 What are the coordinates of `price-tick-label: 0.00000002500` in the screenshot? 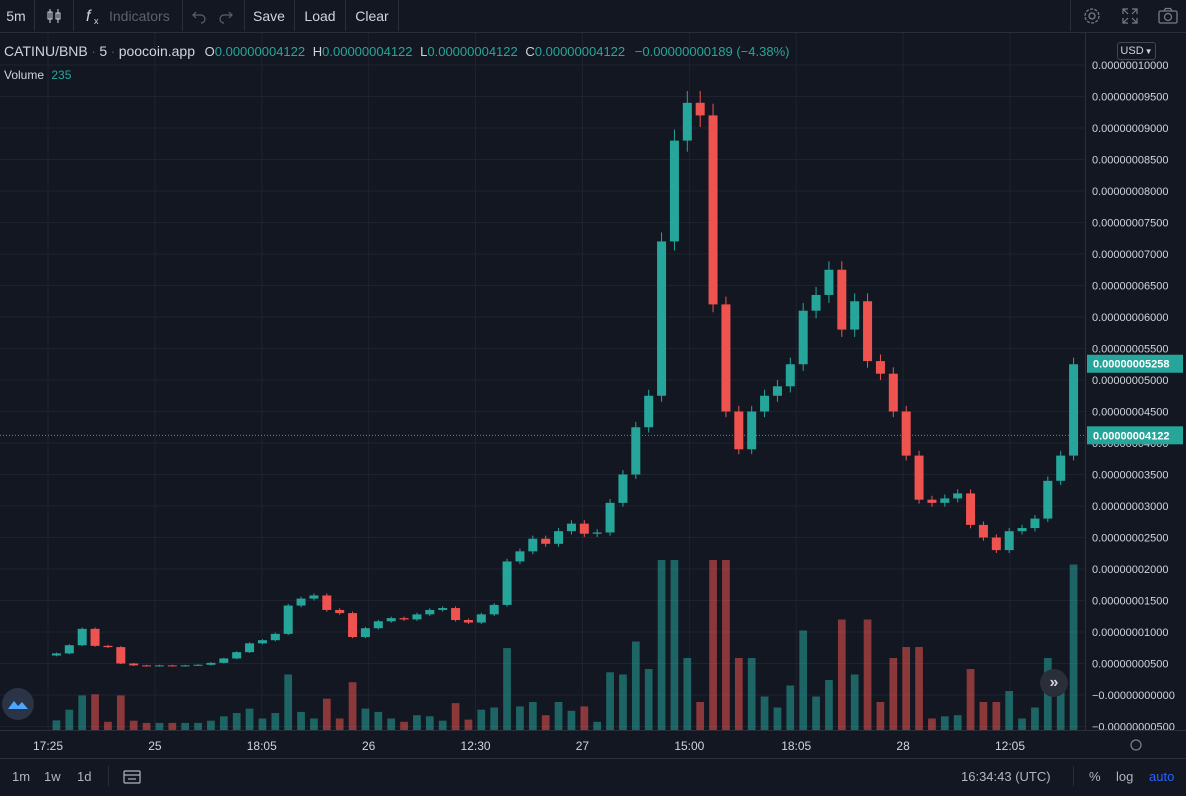 It's located at (1130, 539).